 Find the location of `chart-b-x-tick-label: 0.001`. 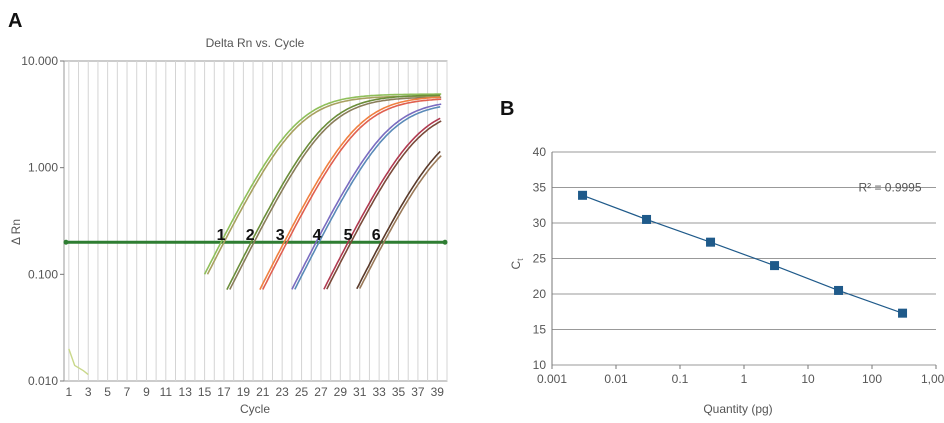

chart-b-x-tick-label: 0.001 is located at coordinates (552, 379).